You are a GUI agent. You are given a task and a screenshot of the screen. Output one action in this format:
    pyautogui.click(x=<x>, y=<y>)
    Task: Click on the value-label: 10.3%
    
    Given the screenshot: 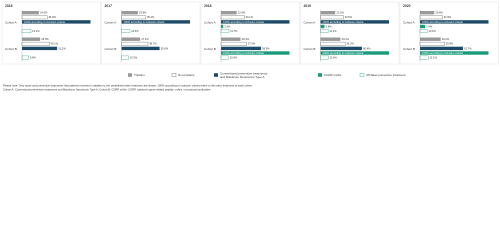 What is the action you would take?
    pyautogui.click(x=134, y=57)
    